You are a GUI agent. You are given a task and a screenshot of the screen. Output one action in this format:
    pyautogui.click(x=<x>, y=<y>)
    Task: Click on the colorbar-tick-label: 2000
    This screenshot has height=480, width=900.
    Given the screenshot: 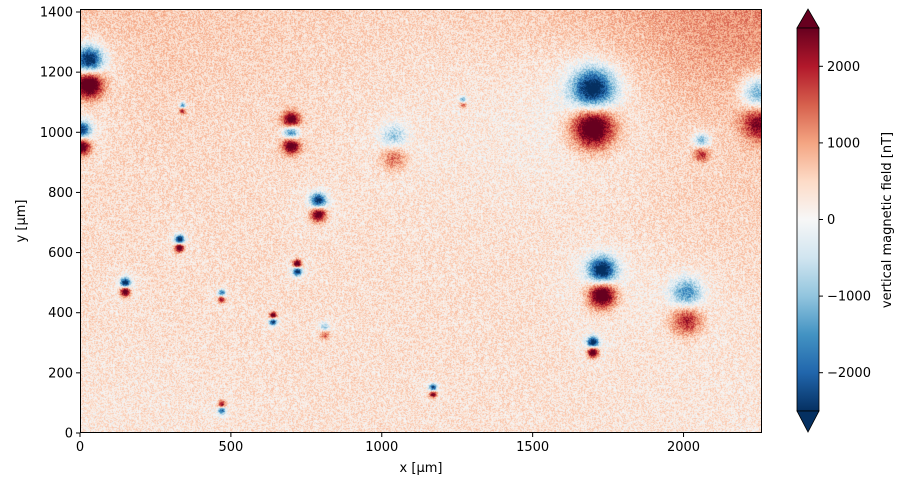 What is the action you would take?
    pyautogui.click(x=843, y=67)
    